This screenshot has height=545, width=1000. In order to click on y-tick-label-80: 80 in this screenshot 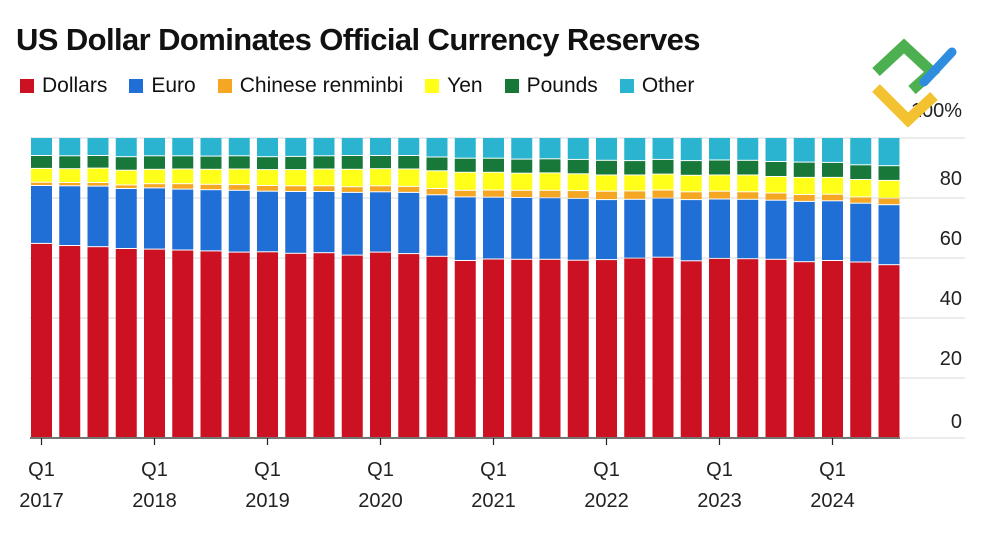, I will do `click(951, 179)`.